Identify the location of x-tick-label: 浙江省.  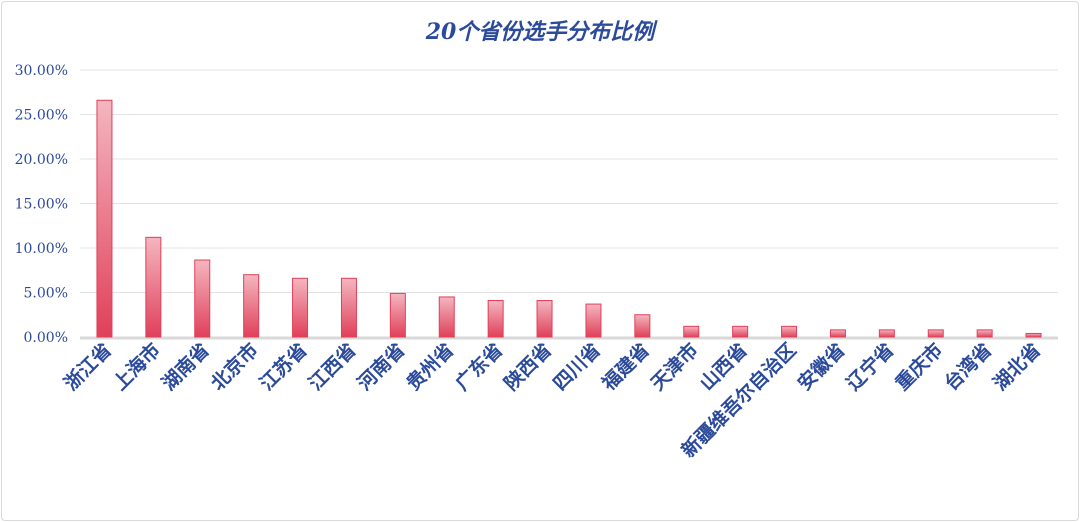
(87, 366).